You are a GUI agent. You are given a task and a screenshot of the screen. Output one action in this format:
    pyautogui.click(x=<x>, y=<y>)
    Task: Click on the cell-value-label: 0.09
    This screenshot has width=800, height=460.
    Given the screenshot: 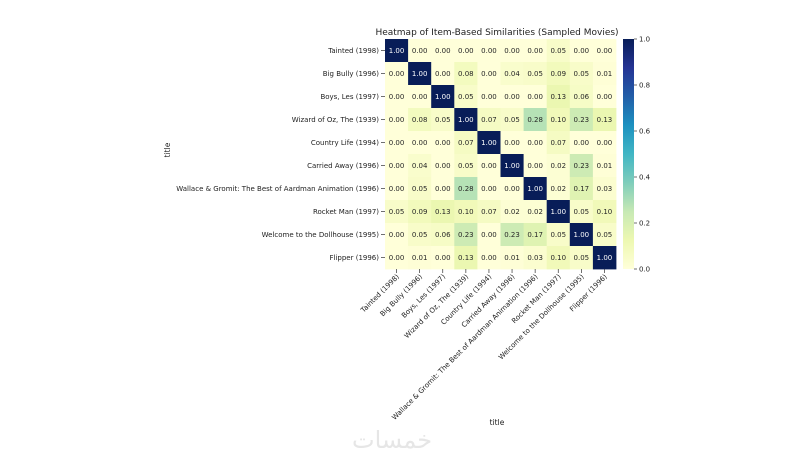 What is the action you would take?
    pyautogui.click(x=420, y=212)
    